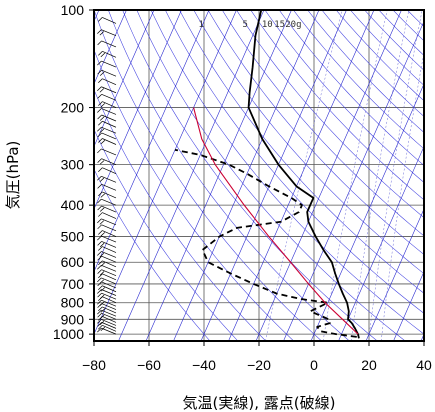 The height and width of the screenshot is (412, 435). I want to click on y-tick-label: 500, so click(73, 237).